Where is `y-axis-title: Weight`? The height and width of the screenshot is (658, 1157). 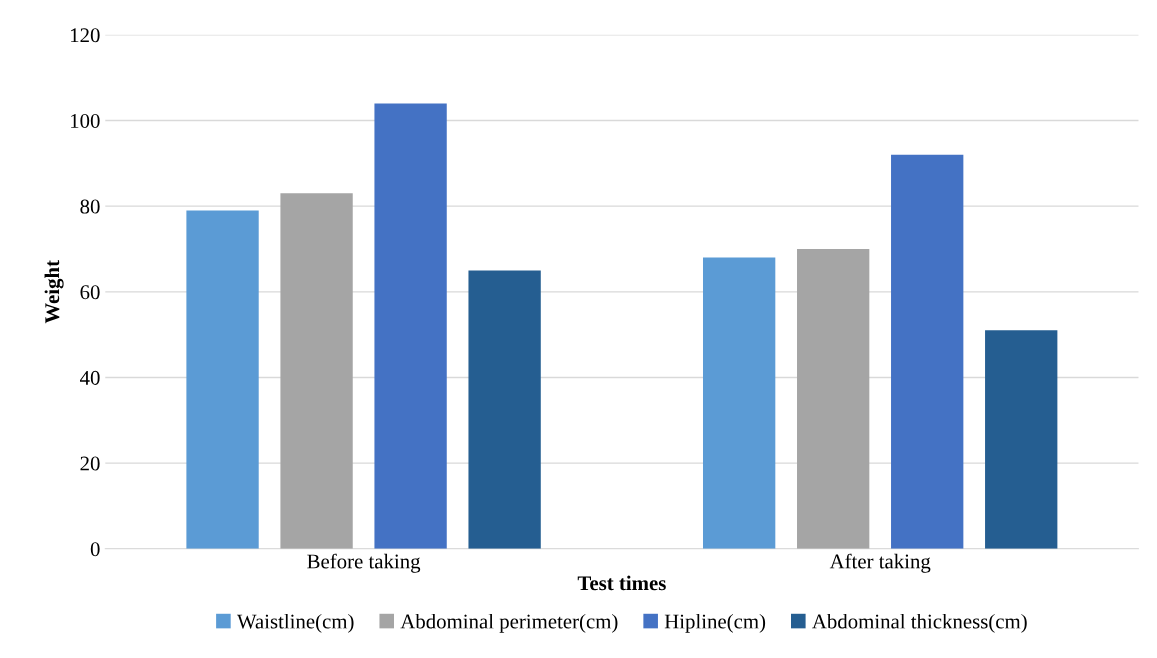
y-axis-title: Weight is located at coordinates (54, 292).